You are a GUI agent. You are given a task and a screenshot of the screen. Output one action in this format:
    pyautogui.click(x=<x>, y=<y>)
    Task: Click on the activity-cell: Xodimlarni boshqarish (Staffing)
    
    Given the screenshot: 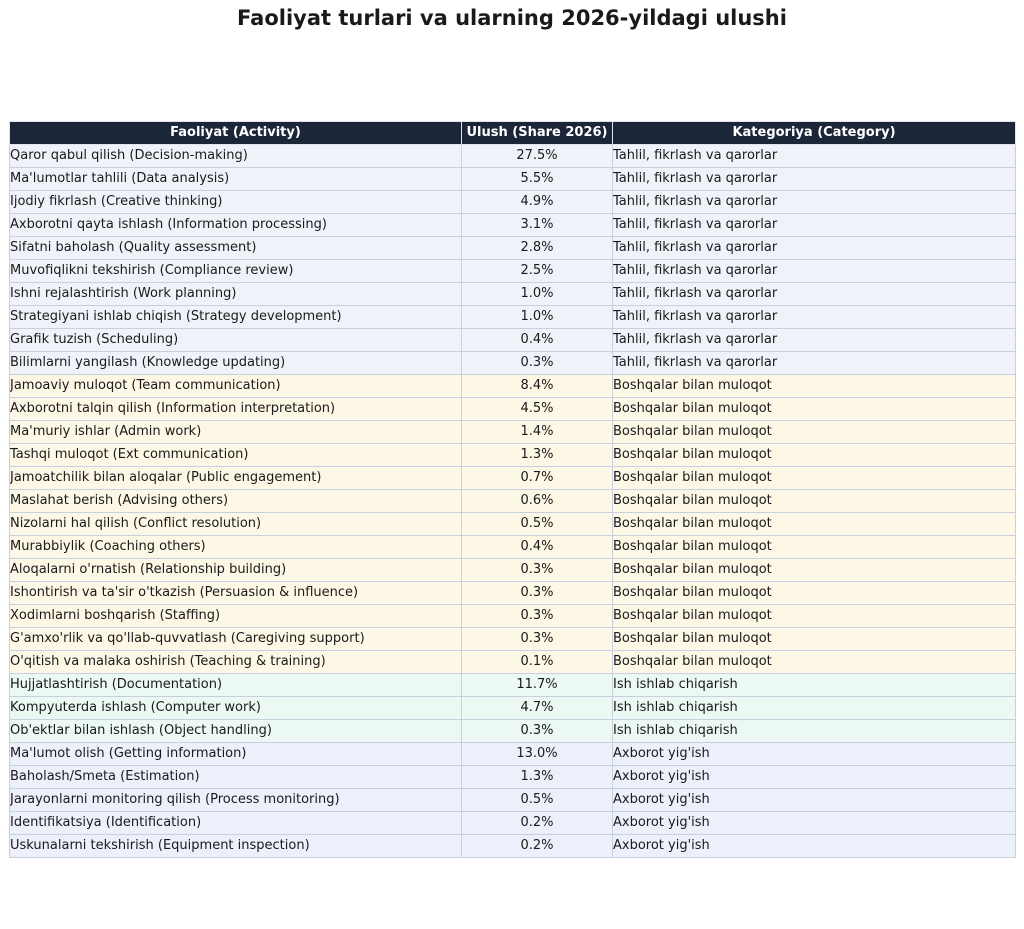 What is the action you would take?
    pyautogui.click(x=235, y=616)
    